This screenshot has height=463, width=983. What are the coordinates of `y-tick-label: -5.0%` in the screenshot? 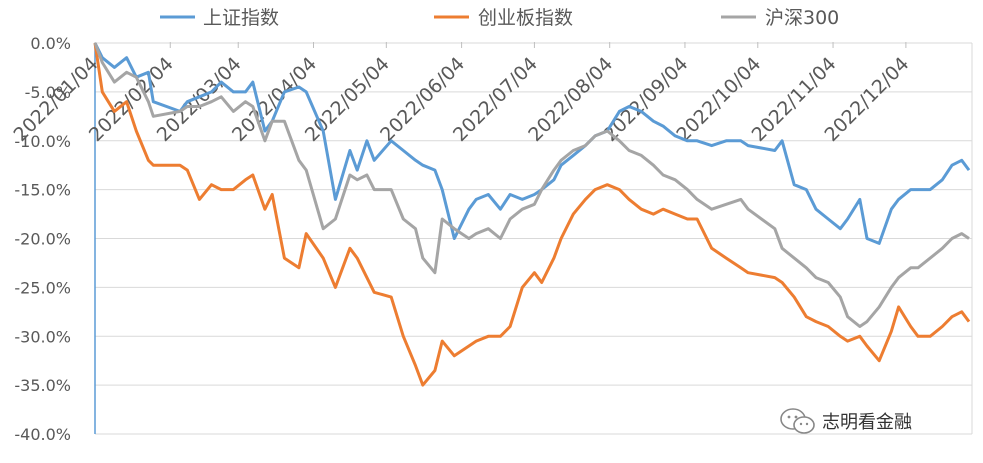 It's located at (48, 92).